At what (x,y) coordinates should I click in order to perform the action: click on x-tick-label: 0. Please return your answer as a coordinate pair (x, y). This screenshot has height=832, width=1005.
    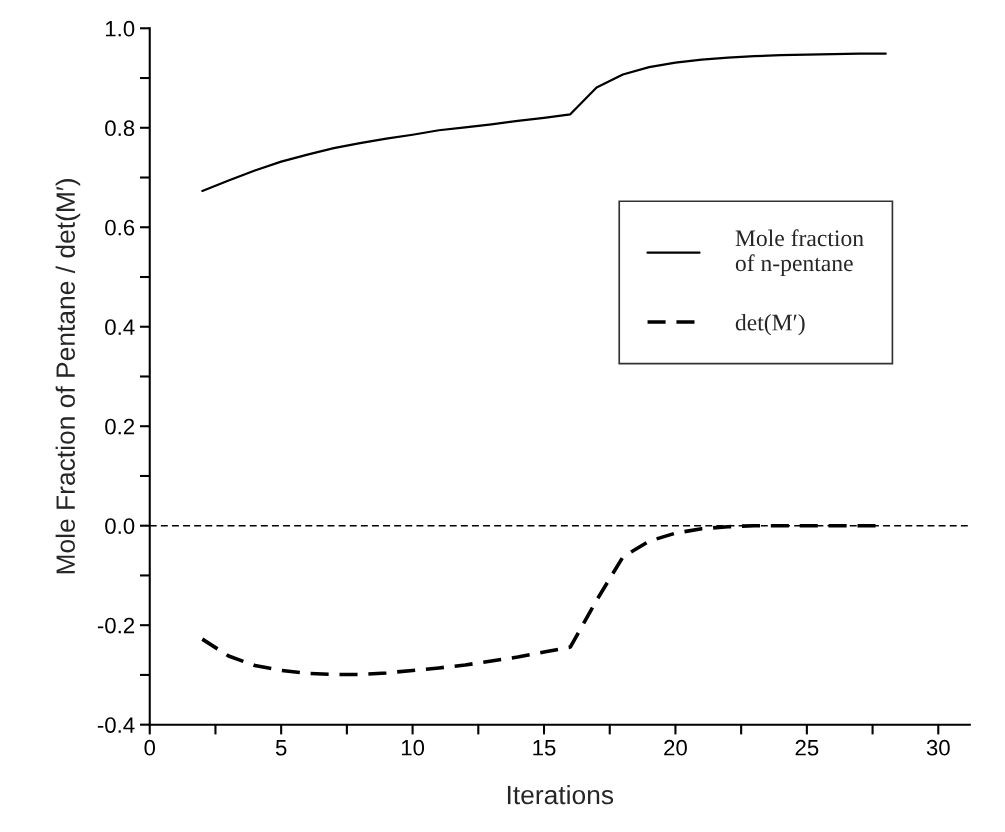
    Looking at the image, I should click on (150, 747).